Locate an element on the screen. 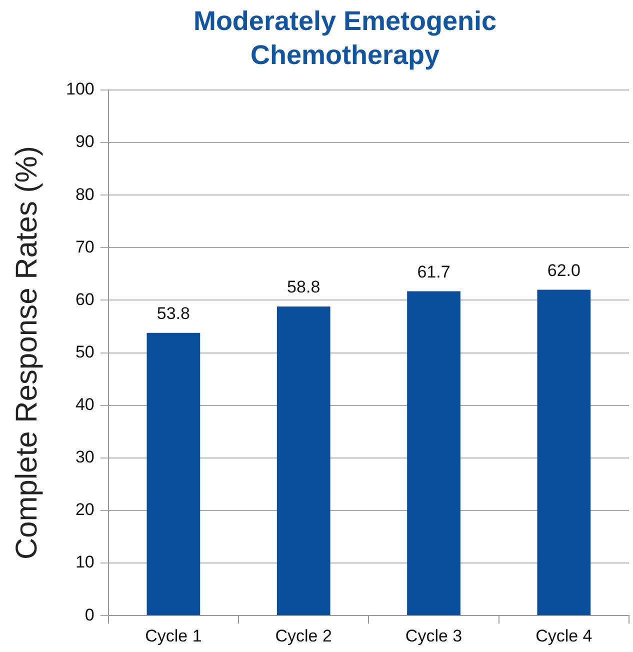 The width and height of the screenshot is (633, 652). y-tick-label: 10 is located at coordinates (84, 562).